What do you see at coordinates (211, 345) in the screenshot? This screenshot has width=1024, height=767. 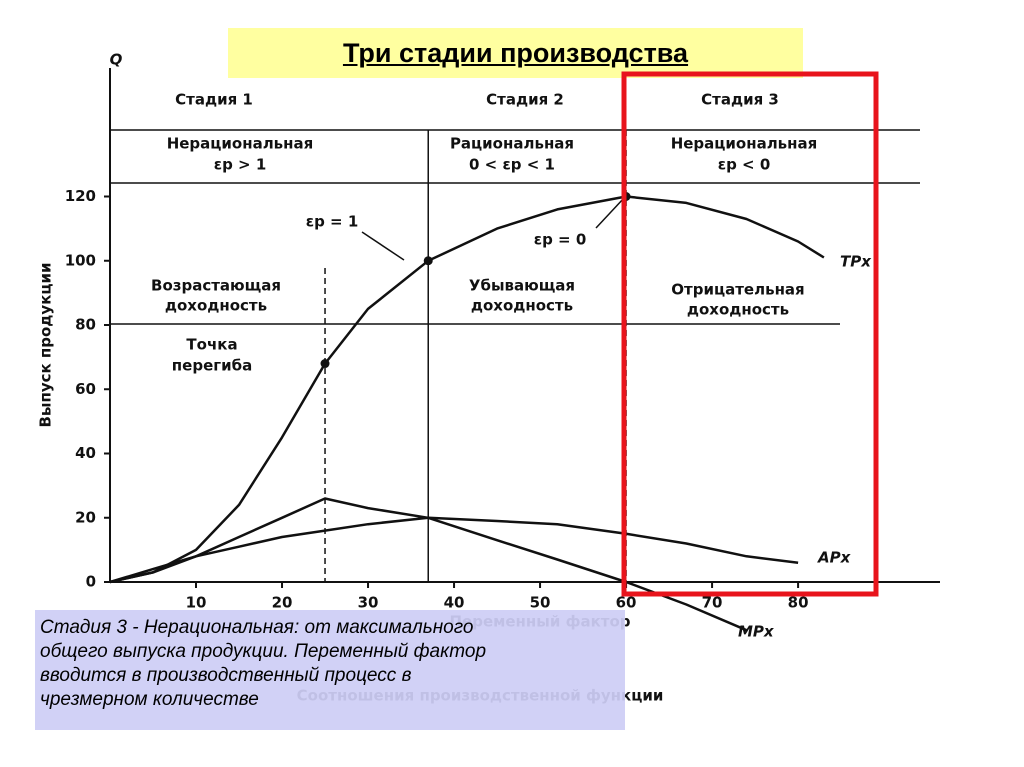 I see `annotation: Точка` at bounding box center [211, 345].